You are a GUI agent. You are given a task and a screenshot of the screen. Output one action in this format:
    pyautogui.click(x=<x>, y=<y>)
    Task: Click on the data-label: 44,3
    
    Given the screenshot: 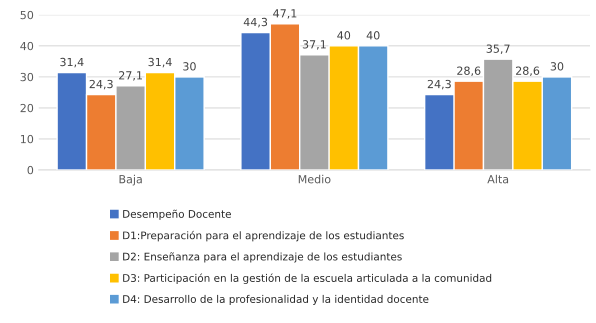 What is the action you would take?
    pyautogui.click(x=256, y=23)
    